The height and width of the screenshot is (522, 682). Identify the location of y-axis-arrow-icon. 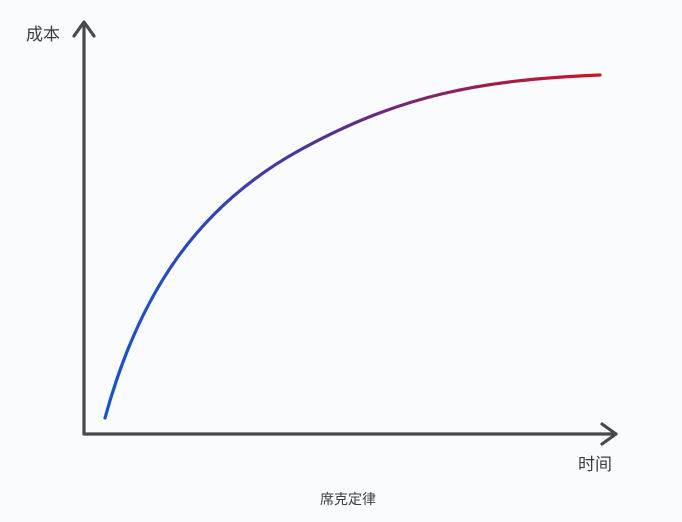
(84, 29).